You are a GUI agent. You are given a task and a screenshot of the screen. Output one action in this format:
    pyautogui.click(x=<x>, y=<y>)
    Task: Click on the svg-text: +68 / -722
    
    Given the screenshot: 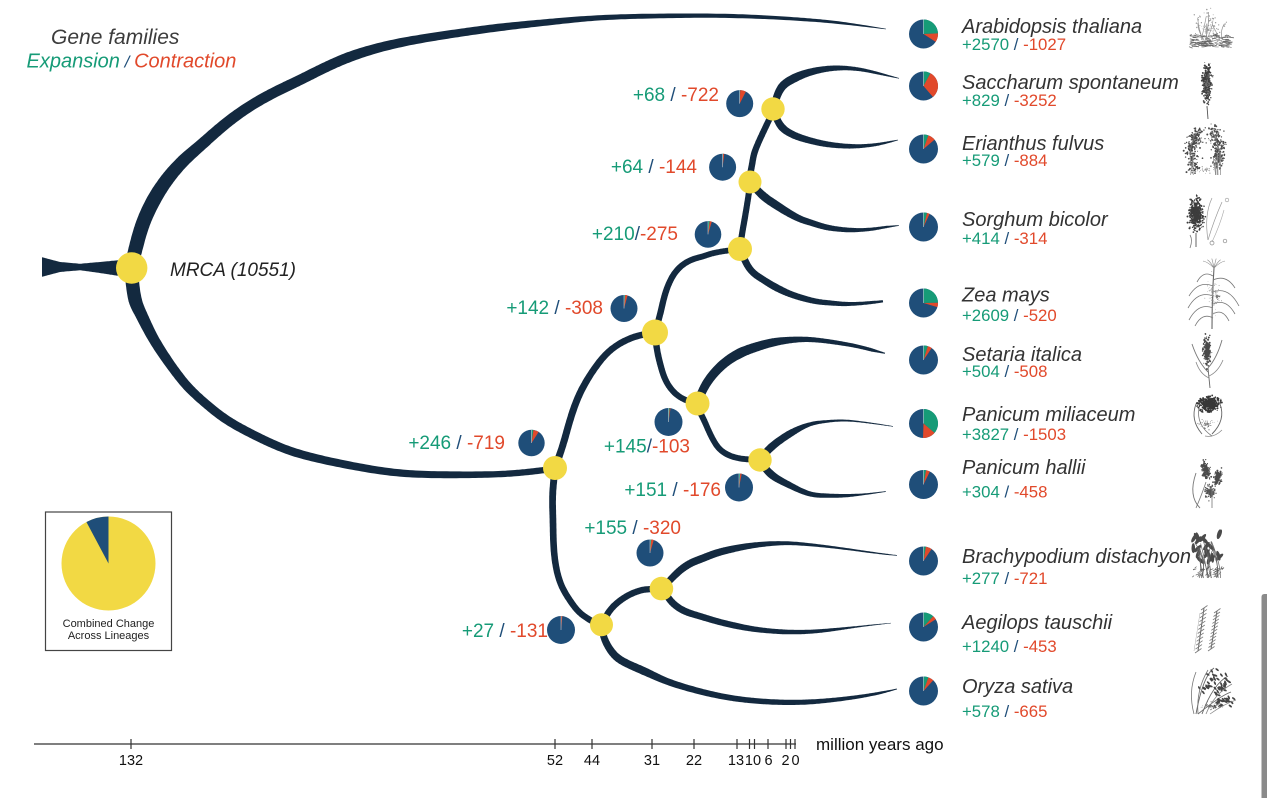 What is the action you would take?
    pyautogui.click(x=676, y=95)
    